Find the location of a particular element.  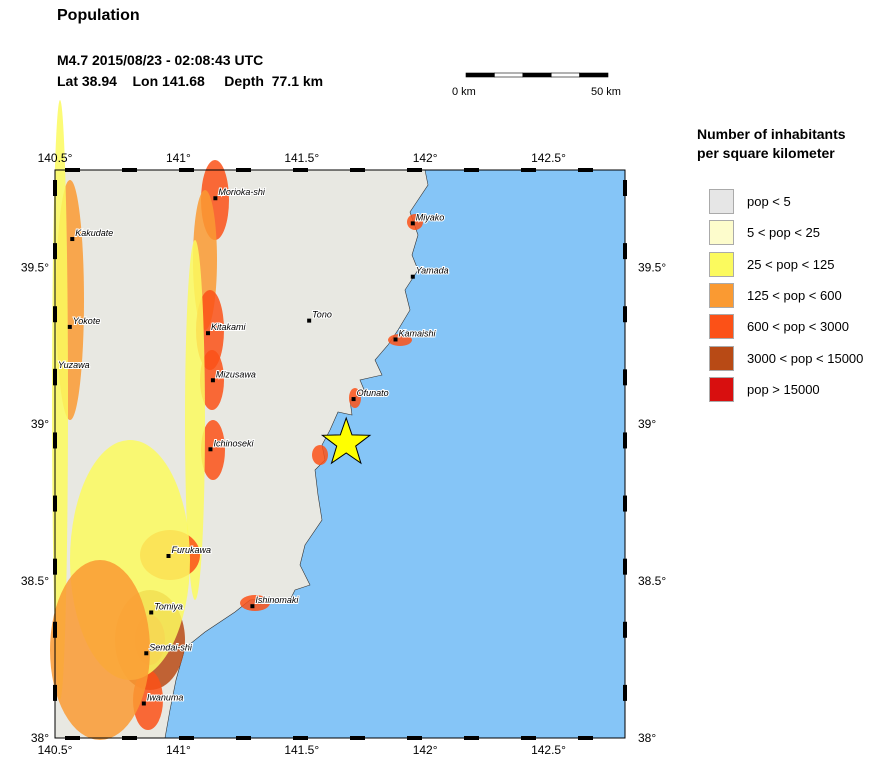

lon-tick-top: 141.5° is located at coordinates (301, 158).